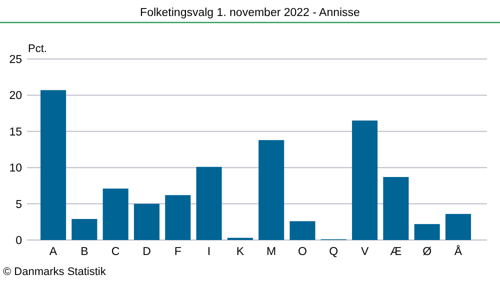 This screenshot has width=500, height=282. Describe the element at coordinates (364, 252) in the screenshot. I see `x-tick-label: V` at that location.